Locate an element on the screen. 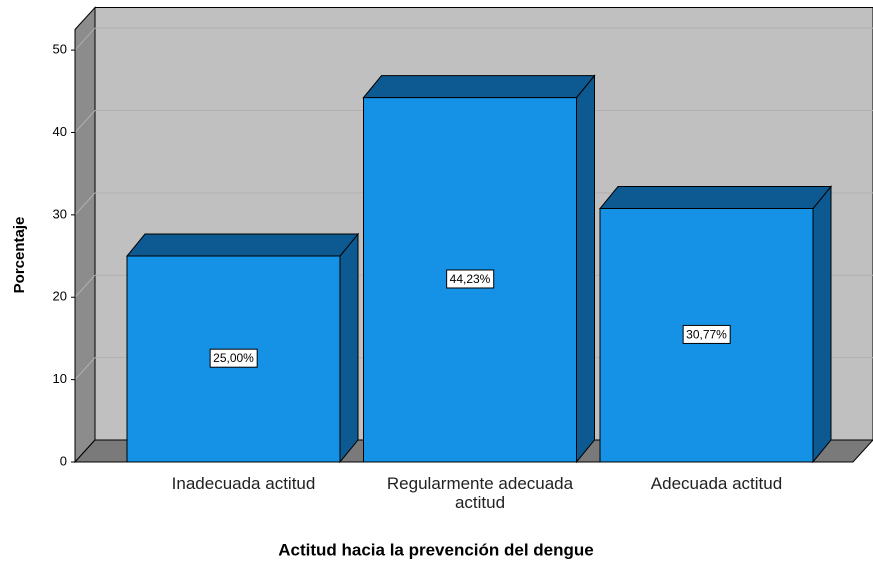 This screenshot has width=873, height=565. y-tick-label: 20 is located at coordinates (60, 296).